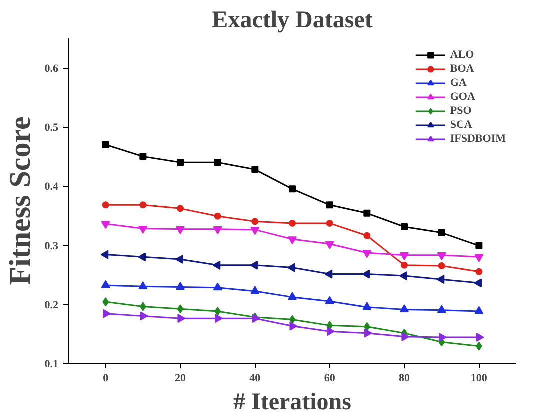 This screenshot has width=536, height=418. I want to click on legend-label: PSO, so click(461, 111).